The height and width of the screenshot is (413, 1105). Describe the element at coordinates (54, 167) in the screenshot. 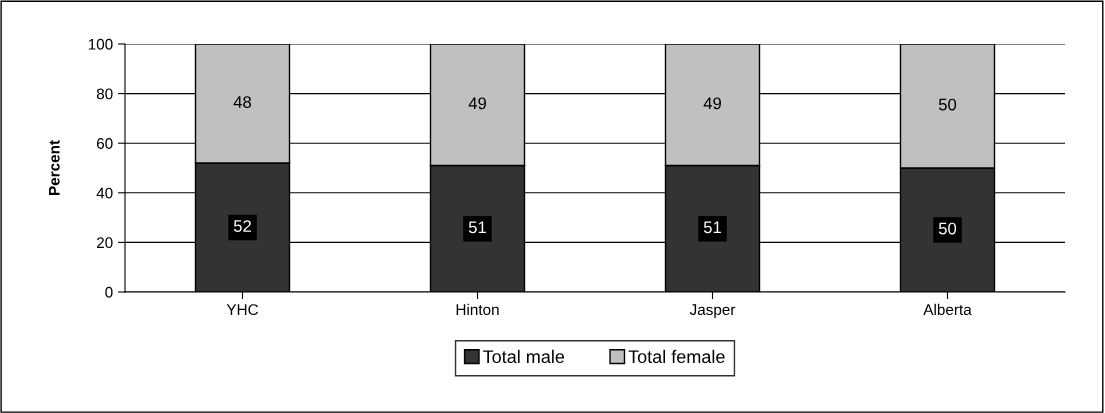

I see `y-axis-title: Percent` at that location.